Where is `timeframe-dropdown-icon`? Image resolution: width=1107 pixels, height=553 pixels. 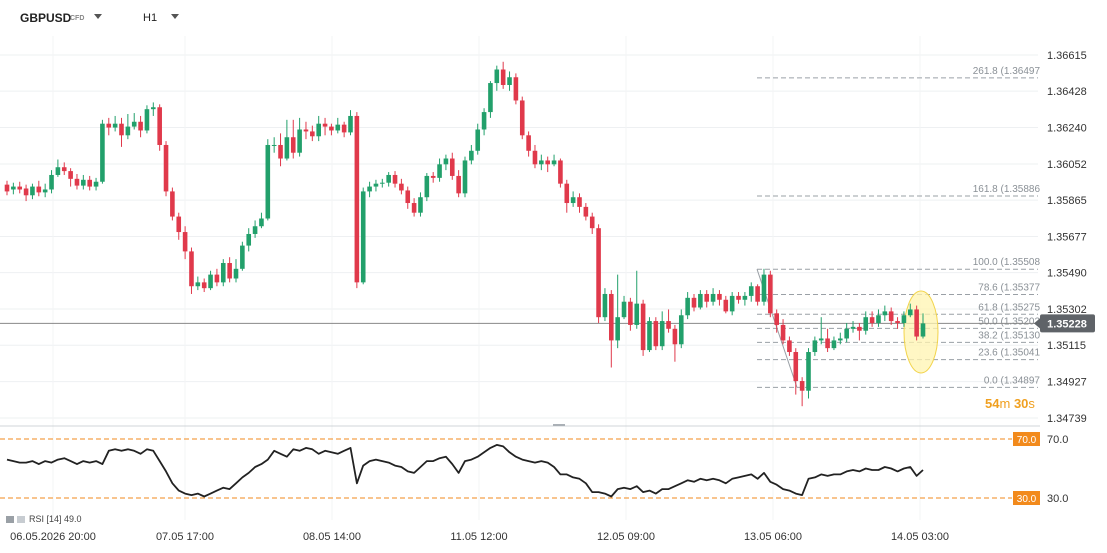
timeframe-dropdown-icon is located at coordinates (175, 16).